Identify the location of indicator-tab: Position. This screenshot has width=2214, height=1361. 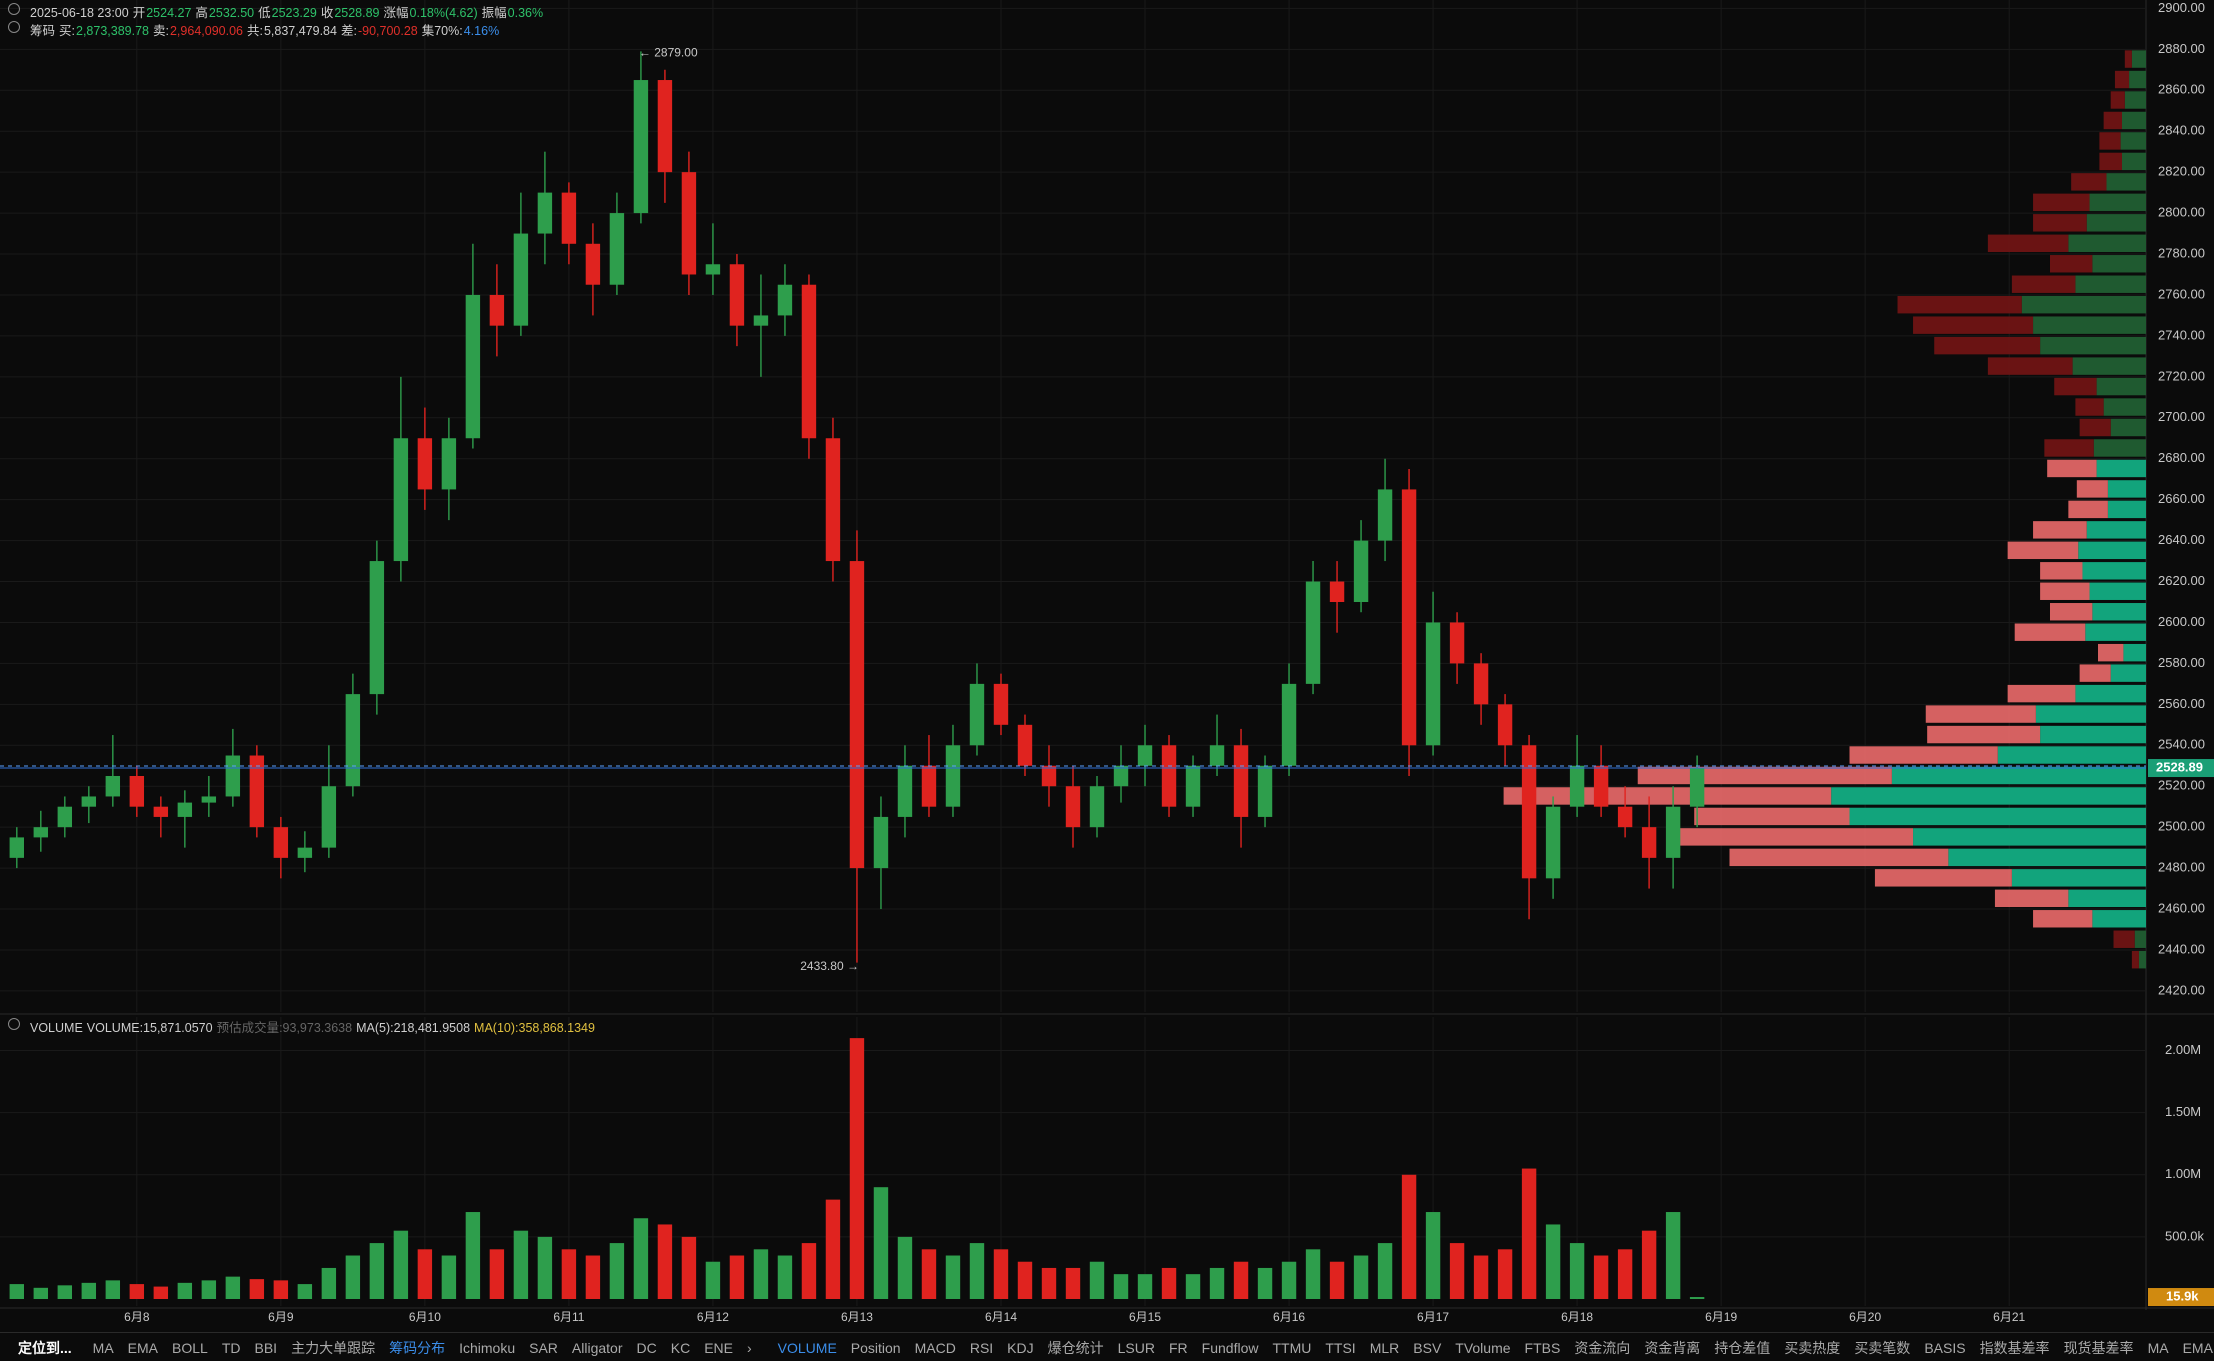
(875, 1347).